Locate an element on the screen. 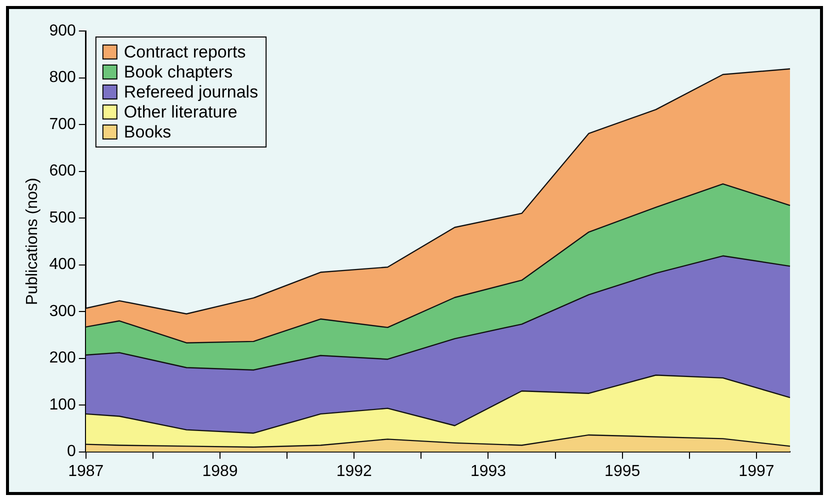 The height and width of the screenshot is (499, 827). legend-label: Other literature is located at coordinates (181, 112).